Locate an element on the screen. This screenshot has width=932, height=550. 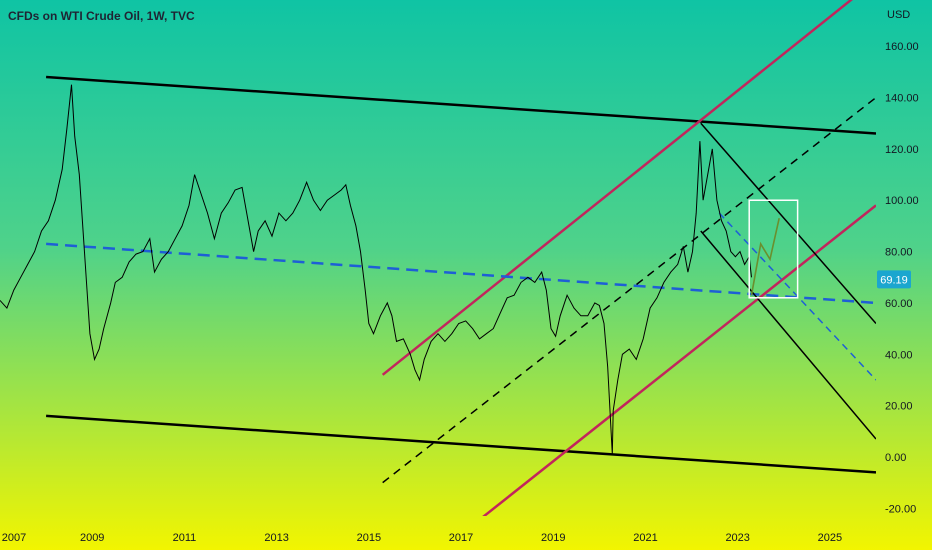
y-tick-label: 120.00 is located at coordinates (902, 150).